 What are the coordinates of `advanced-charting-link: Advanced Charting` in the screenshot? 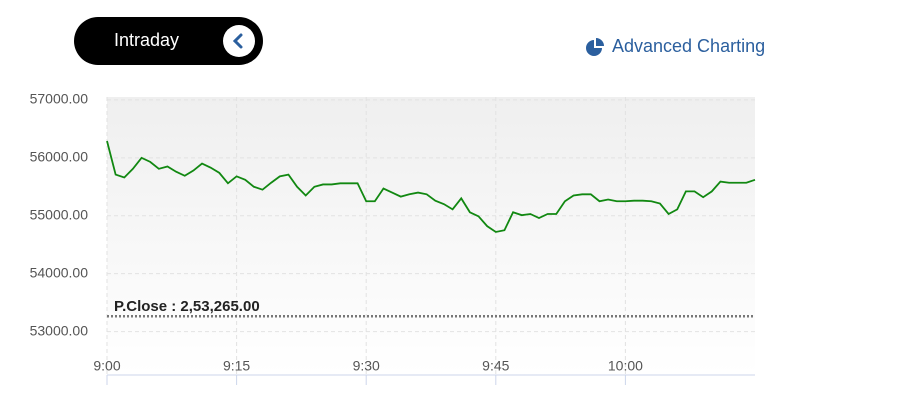 It's located at (675, 46).